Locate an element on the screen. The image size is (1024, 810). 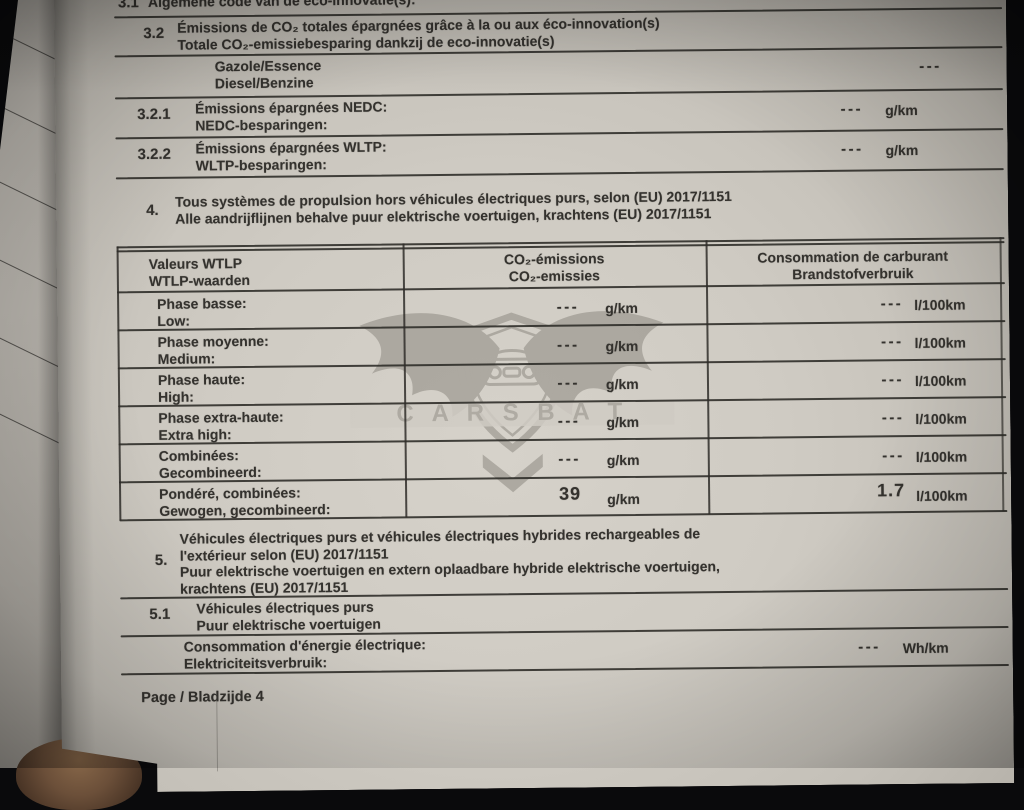
page-footer: Page / Bladzijde 4 is located at coordinates (202, 697).